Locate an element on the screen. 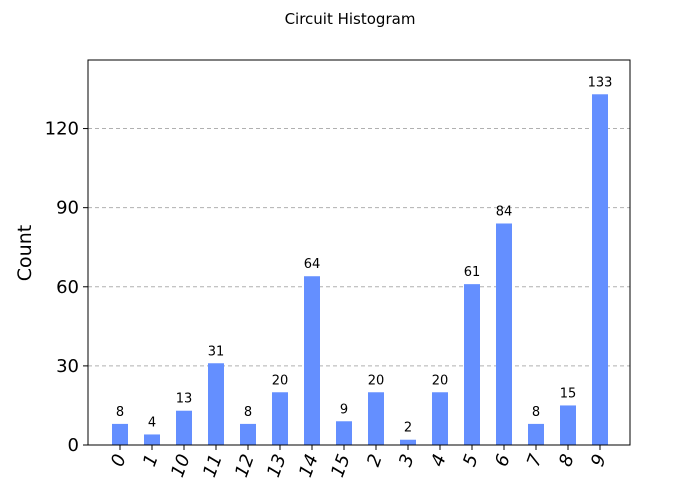  bar-value-label: 133 is located at coordinates (600, 82).